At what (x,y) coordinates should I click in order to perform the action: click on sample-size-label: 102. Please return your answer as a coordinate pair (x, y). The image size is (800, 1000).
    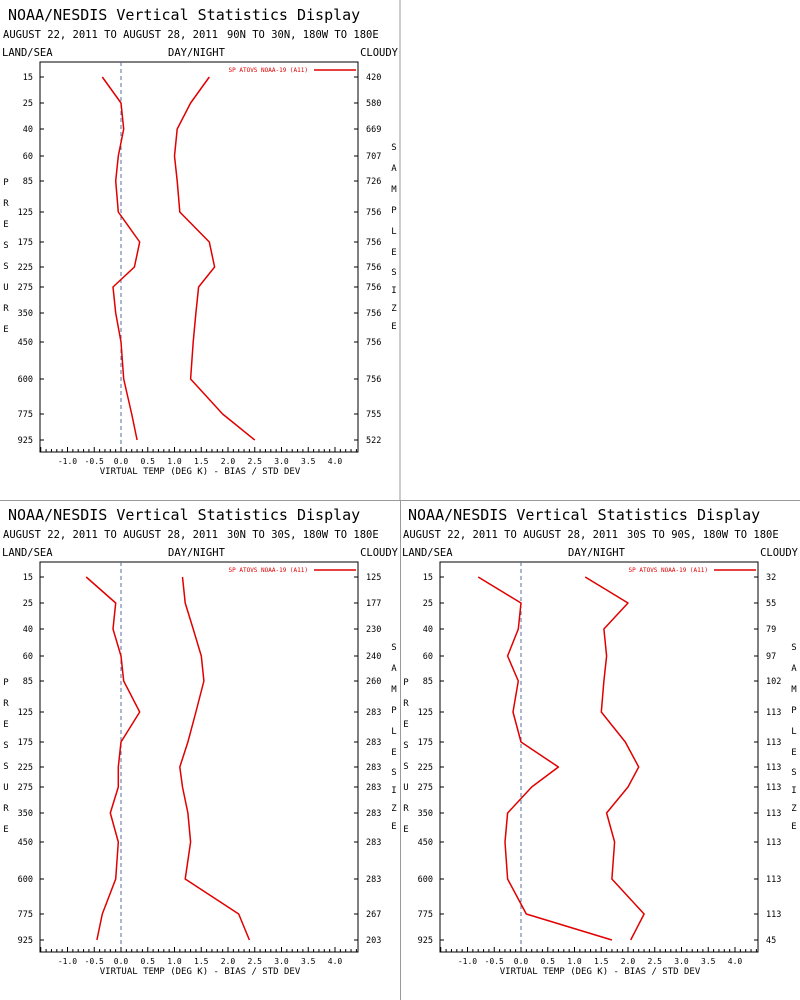
    Looking at the image, I should click on (773, 682).